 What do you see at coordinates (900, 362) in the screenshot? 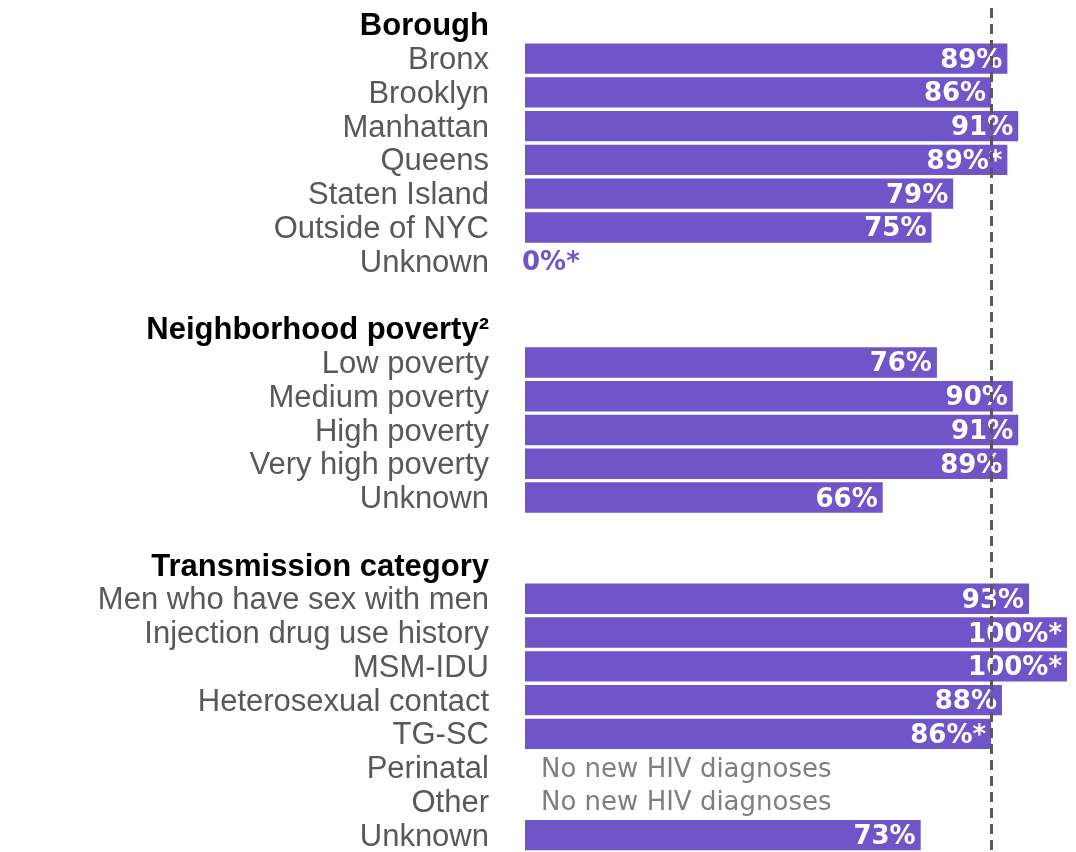
I see `data-label: 76%` at bounding box center [900, 362].